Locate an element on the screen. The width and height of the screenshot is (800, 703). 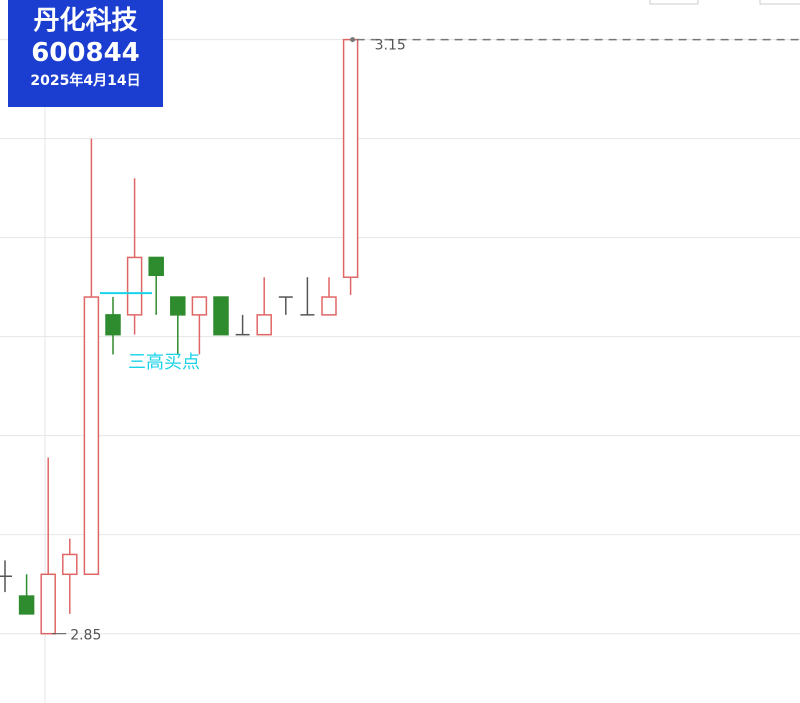
min-label: 2.85 is located at coordinates (85, 636).